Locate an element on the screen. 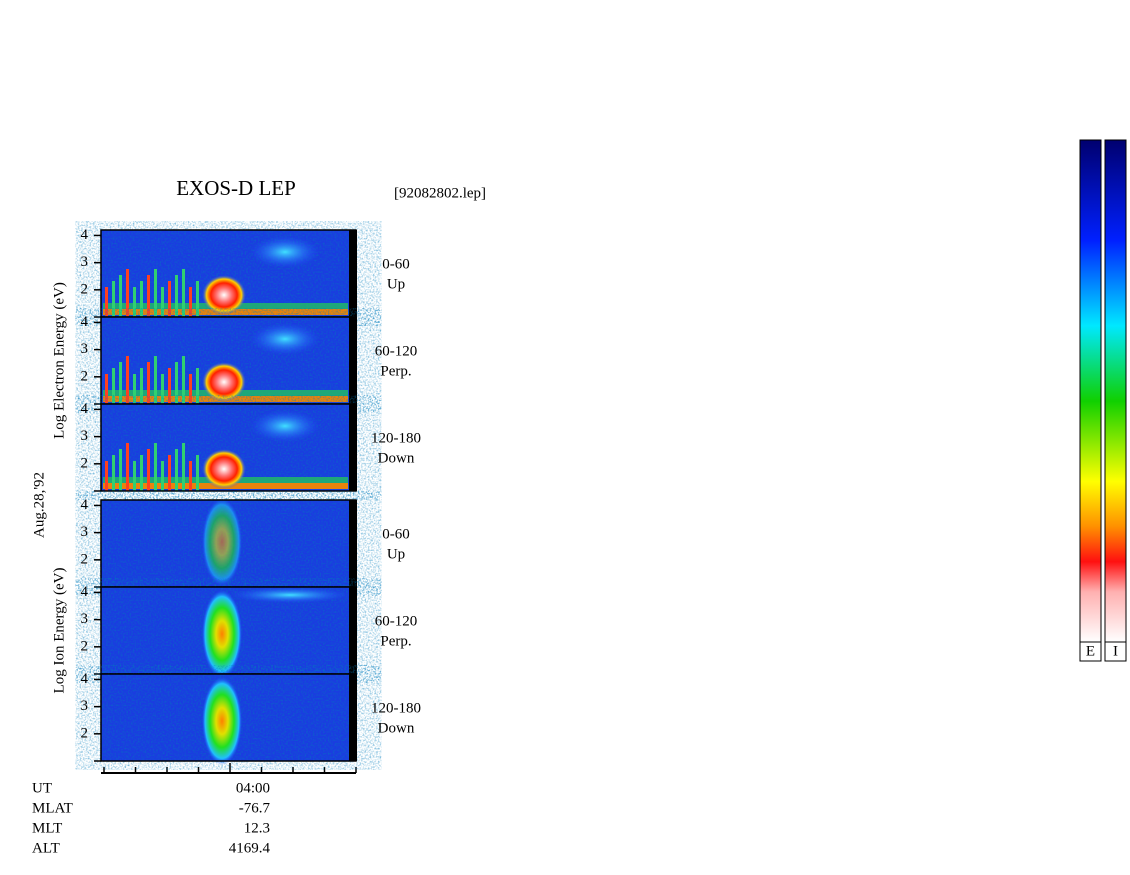 This screenshot has height=875, width=1130. info-label: MLAT is located at coordinates (52, 808).